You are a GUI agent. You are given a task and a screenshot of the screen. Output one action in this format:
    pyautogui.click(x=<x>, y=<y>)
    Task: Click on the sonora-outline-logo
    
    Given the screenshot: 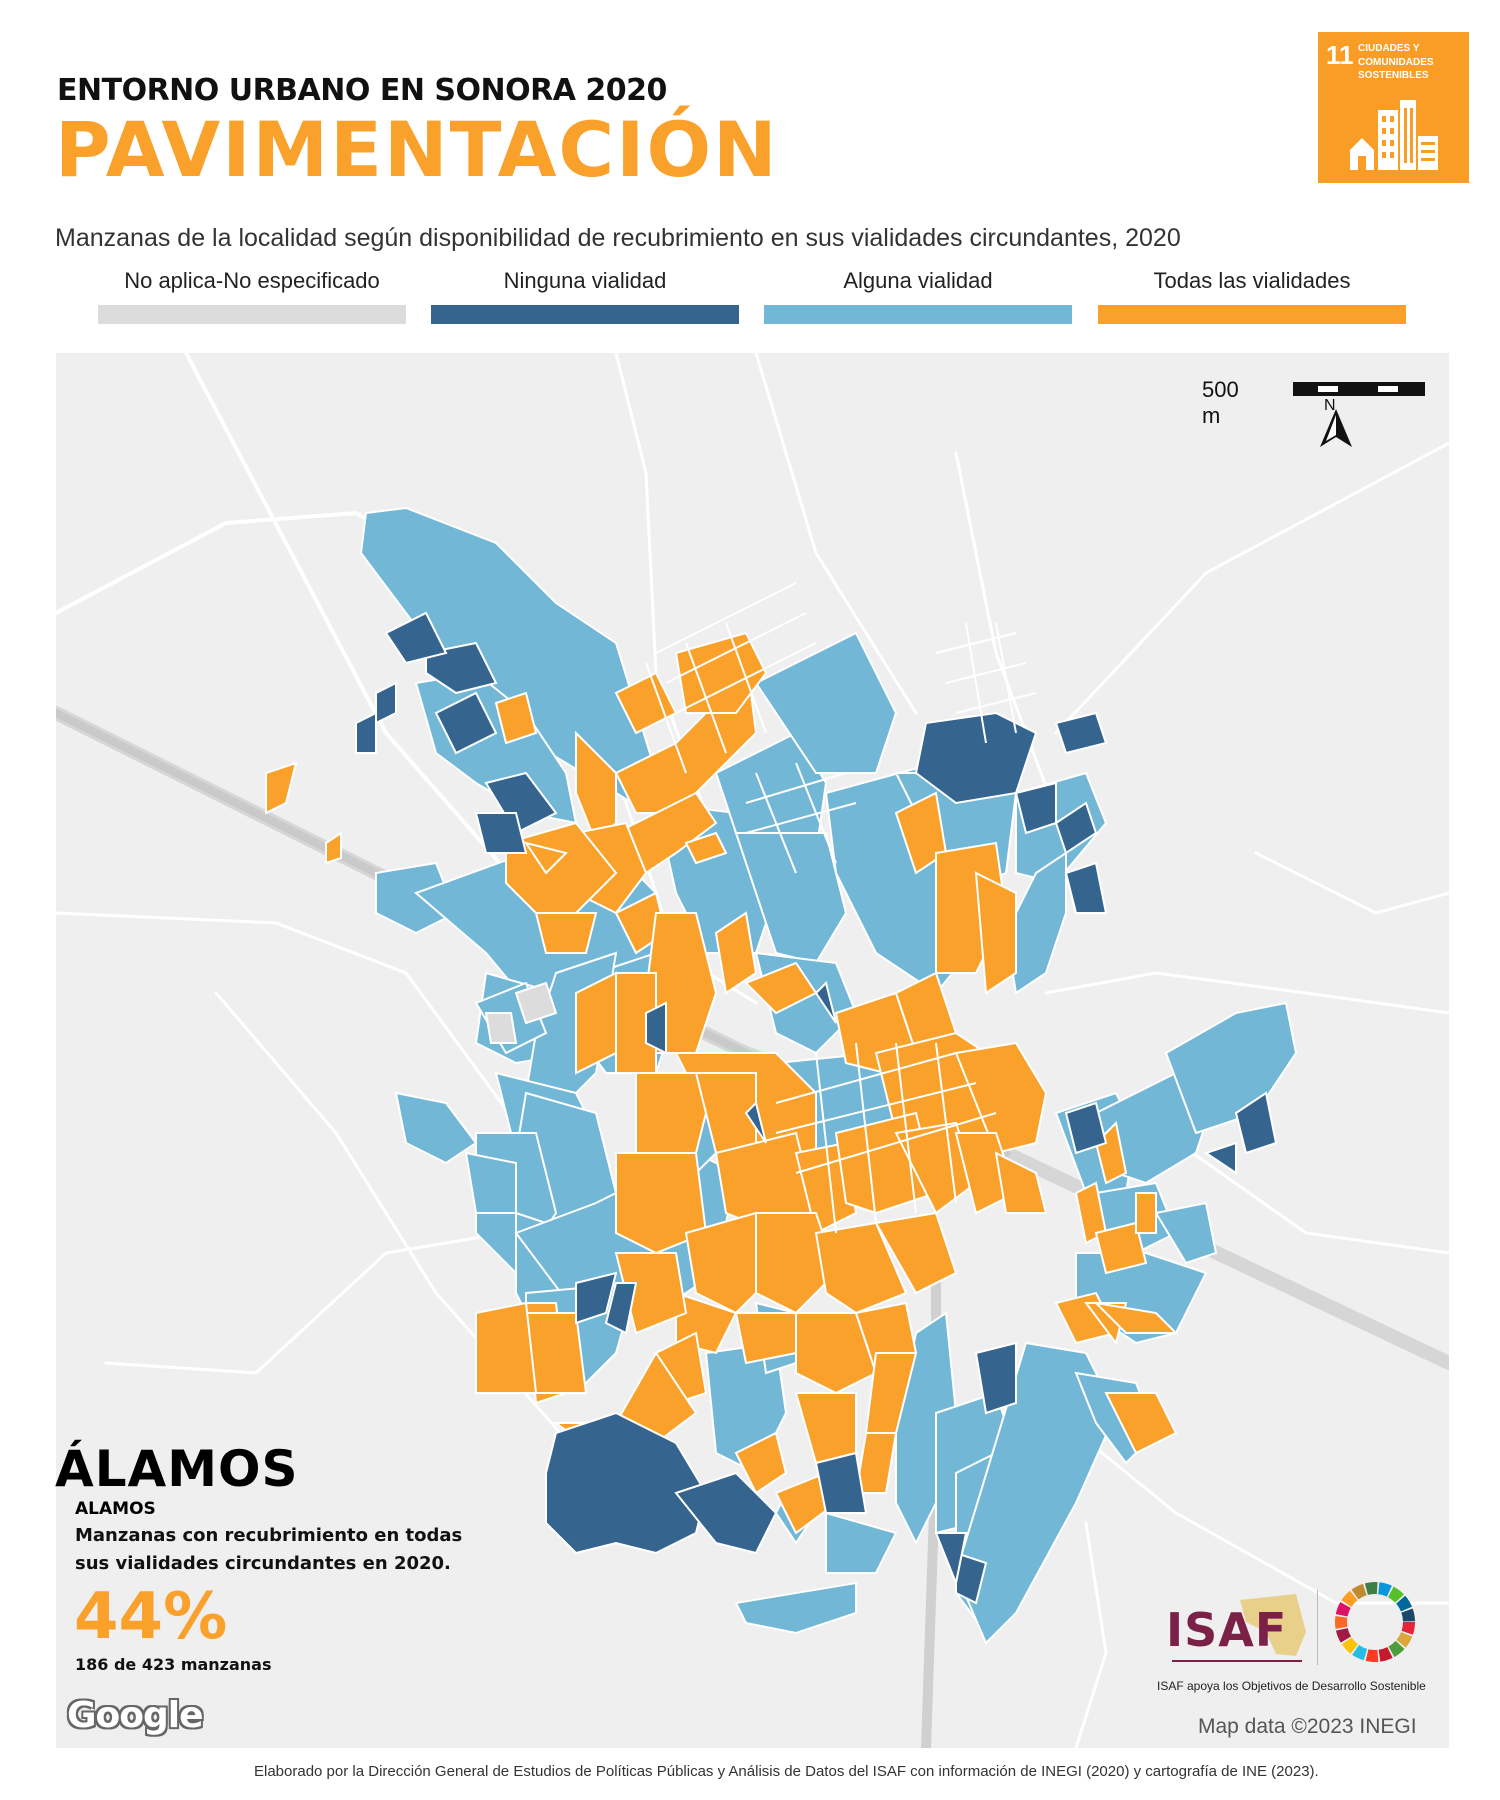 What is the action you would take?
    pyautogui.click(x=1273, y=1625)
    